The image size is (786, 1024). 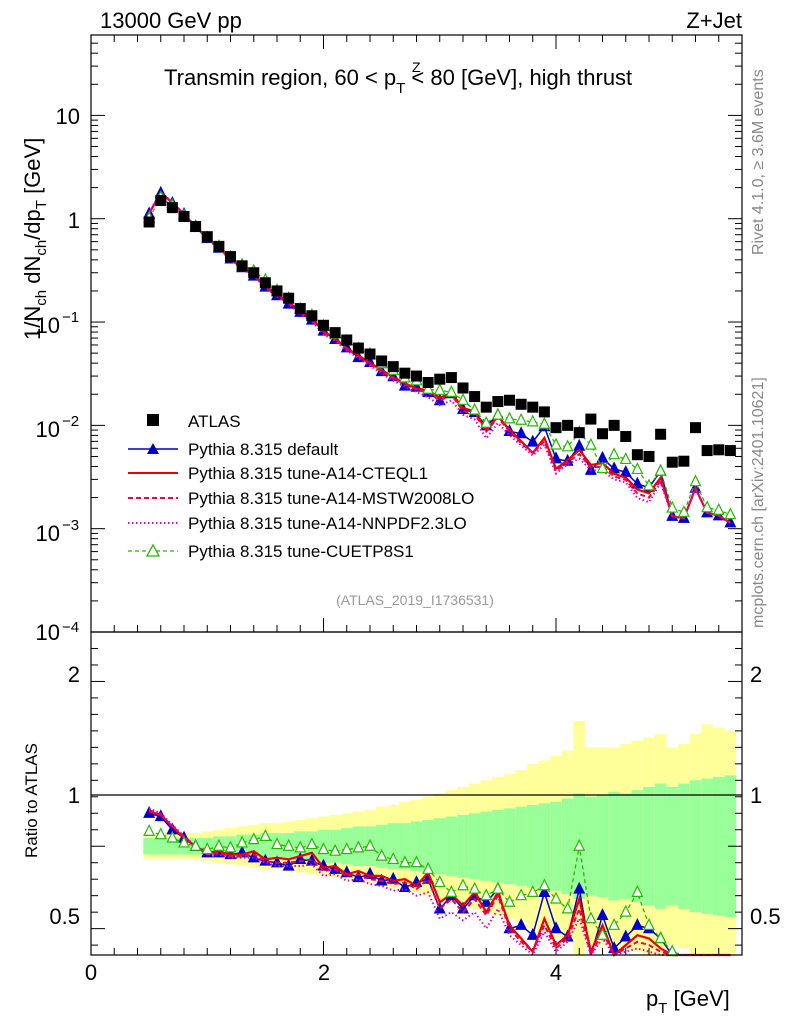 What do you see at coordinates (765, 916) in the screenshot?
I see `ratio-tick-05-right: 0.5` at bounding box center [765, 916].